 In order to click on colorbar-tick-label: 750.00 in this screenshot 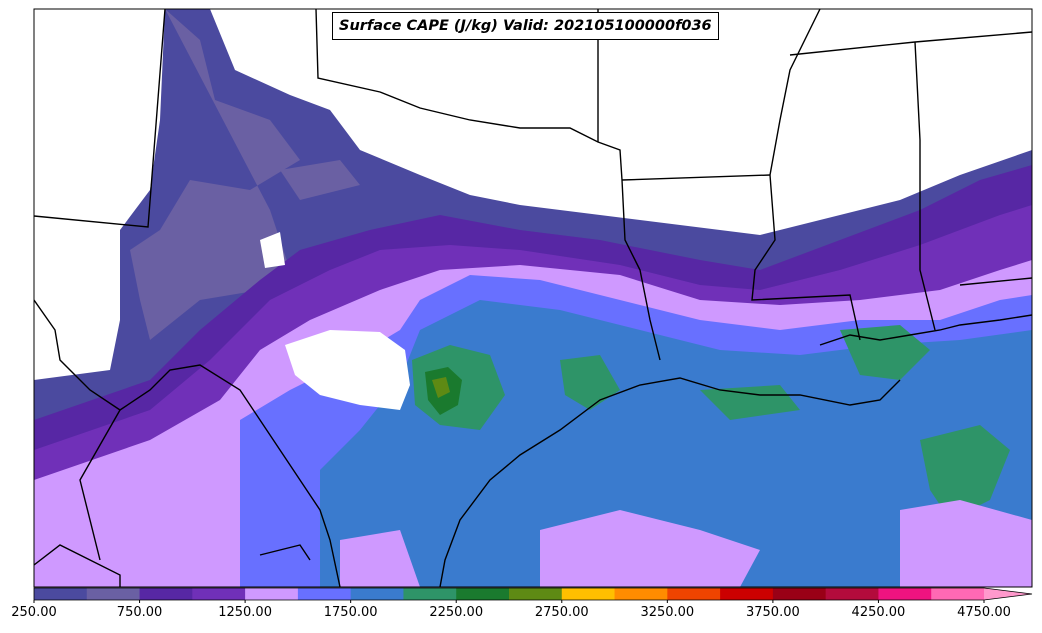, I will do `click(139, 612)`.